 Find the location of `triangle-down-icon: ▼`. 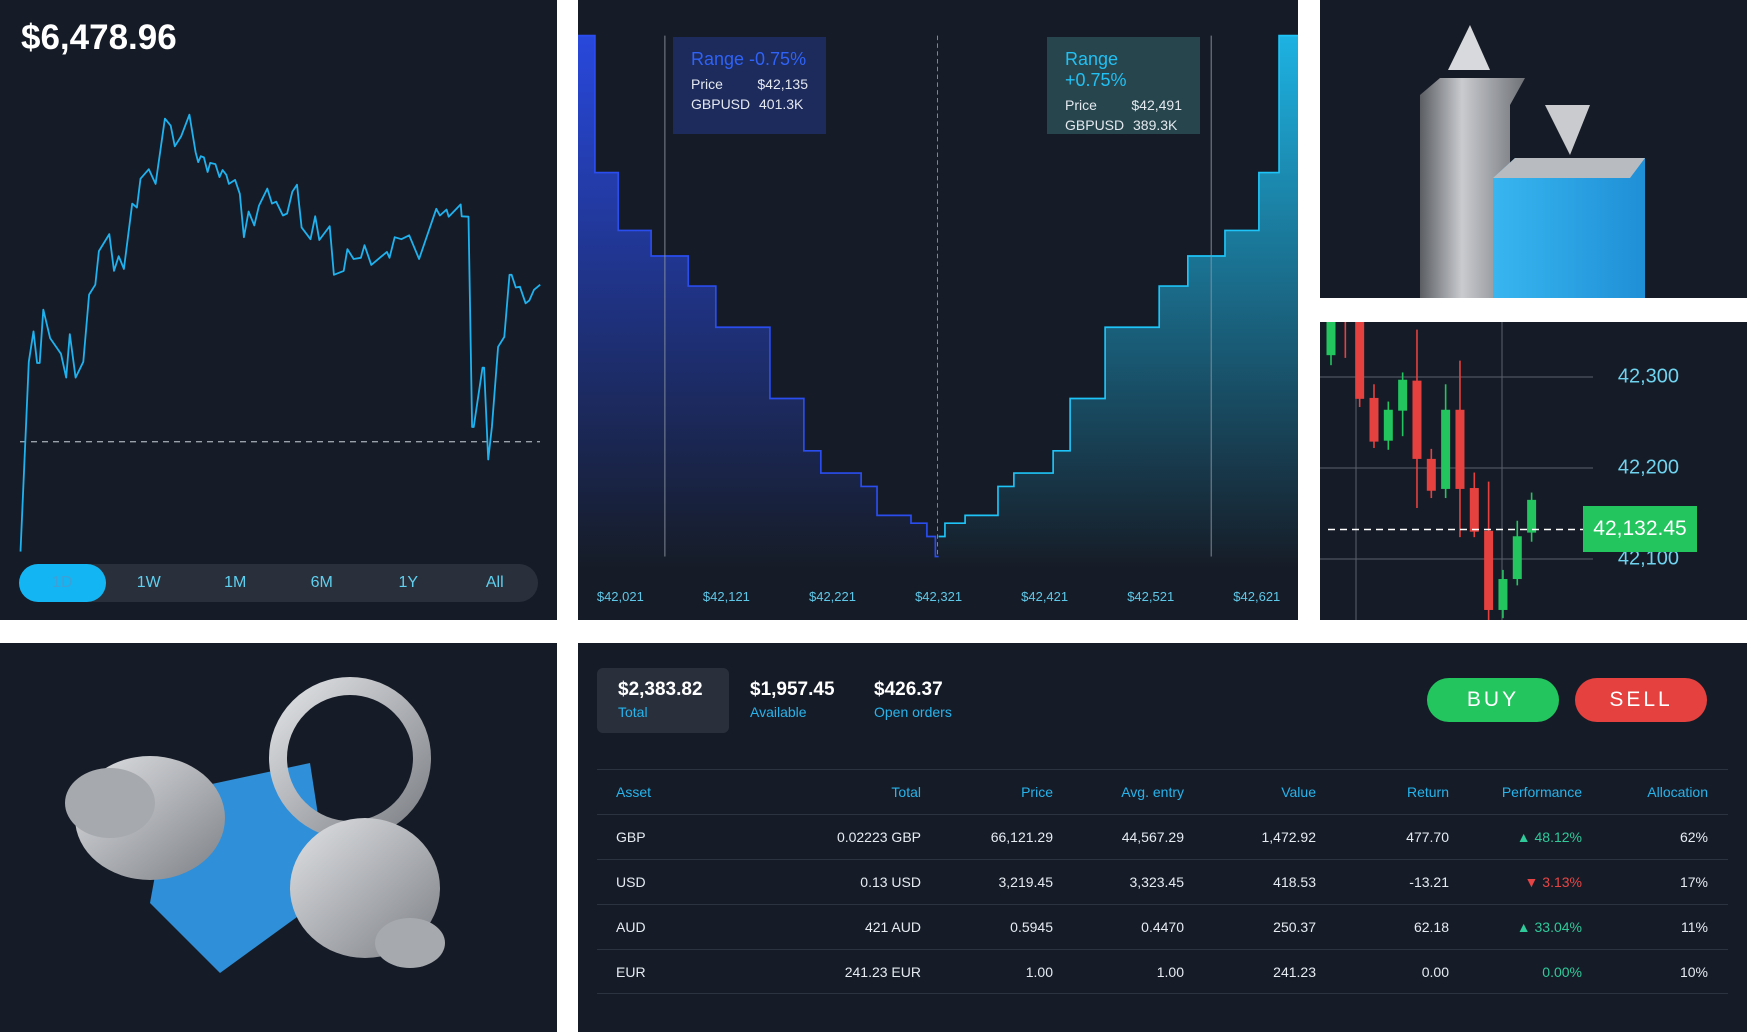

triangle-down-icon: ▼ is located at coordinates (1533, 882).